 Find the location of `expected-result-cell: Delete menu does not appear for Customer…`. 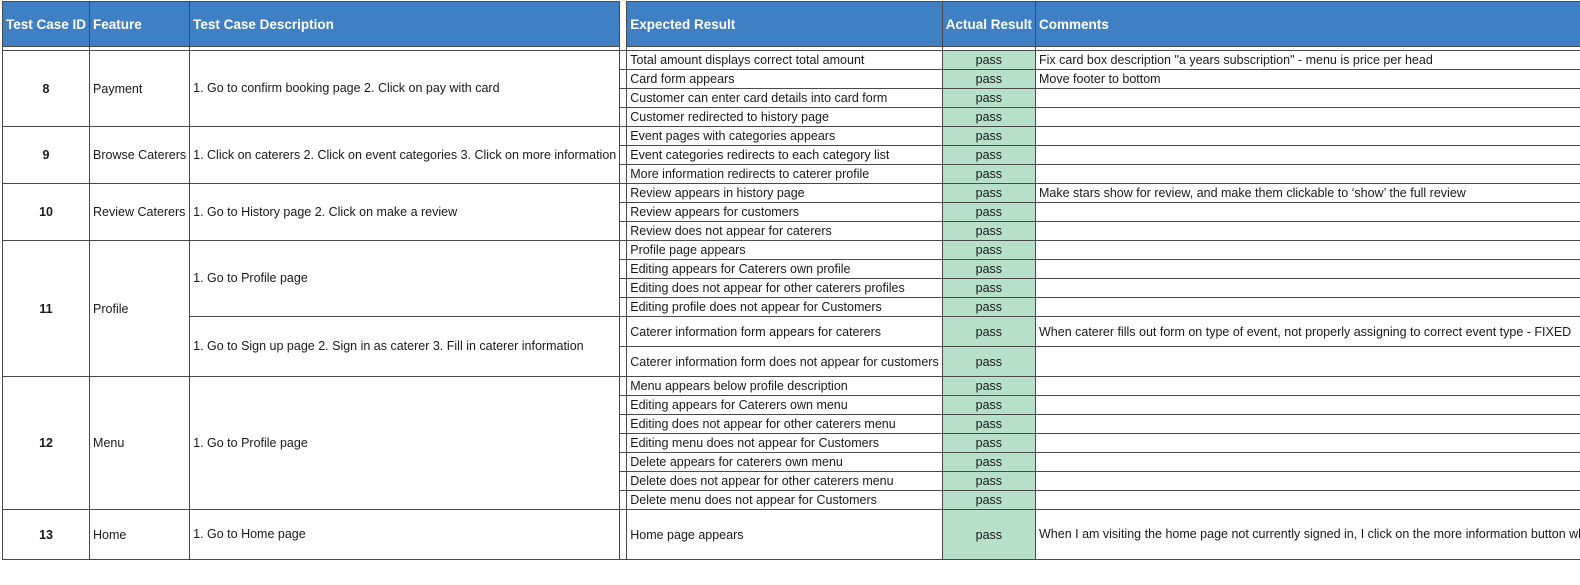

expected-result-cell: Delete menu does not appear for Customer… is located at coordinates (784, 500).